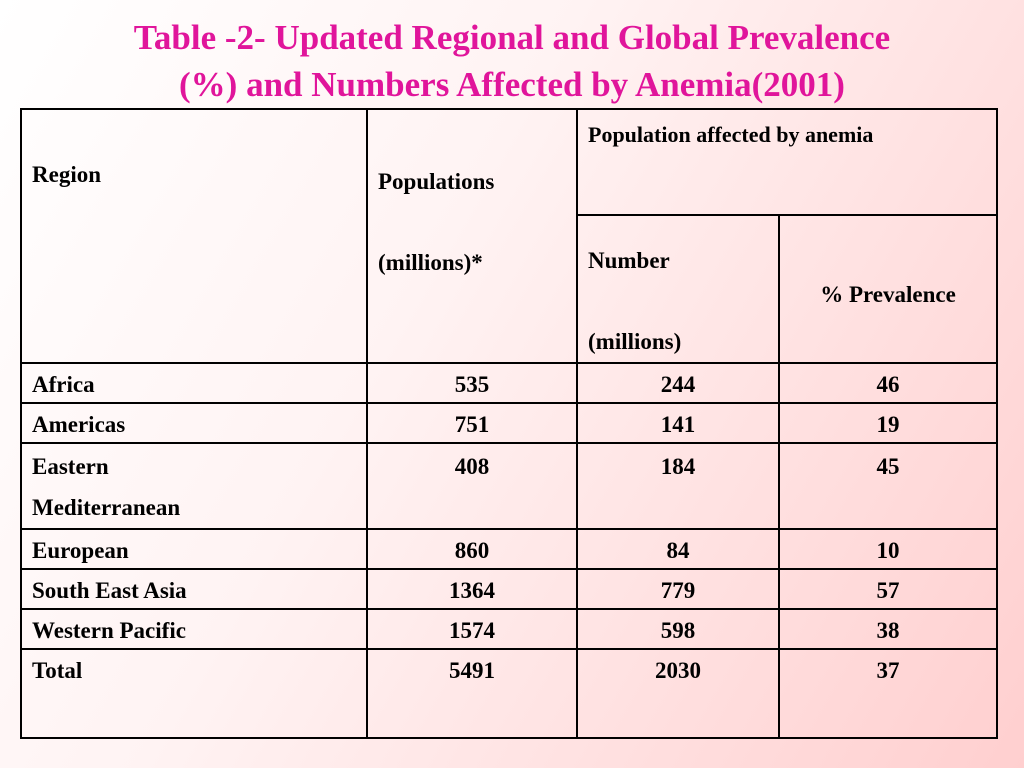 The width and height of the screenshot is (1024, 768). I want to click on cell-number: 2030, so click(678, 693).